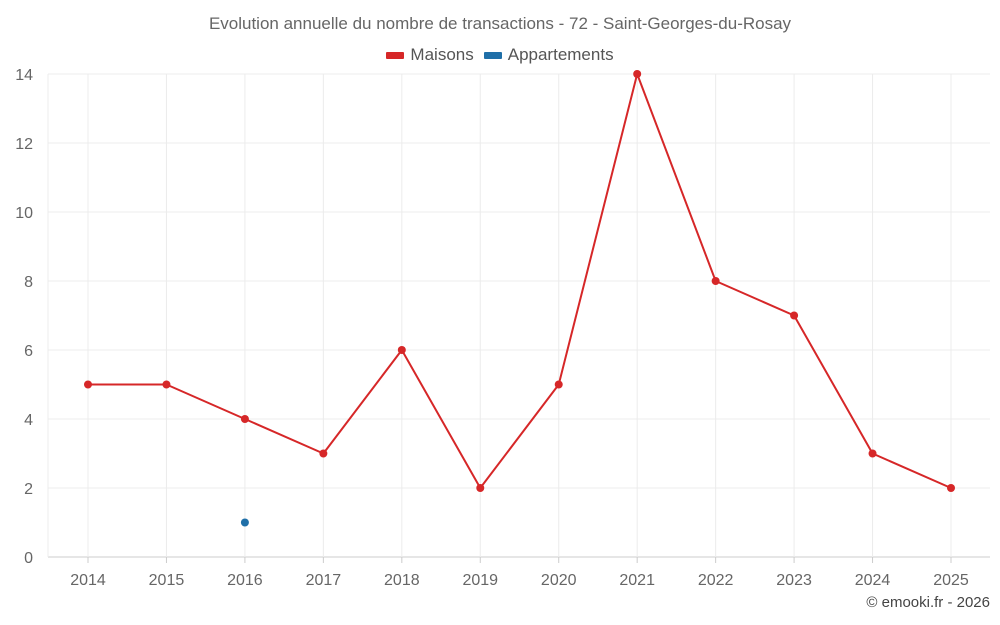 The image size is (1000, 625). I want to click on y-tick-label: 4, so click(28, 420).